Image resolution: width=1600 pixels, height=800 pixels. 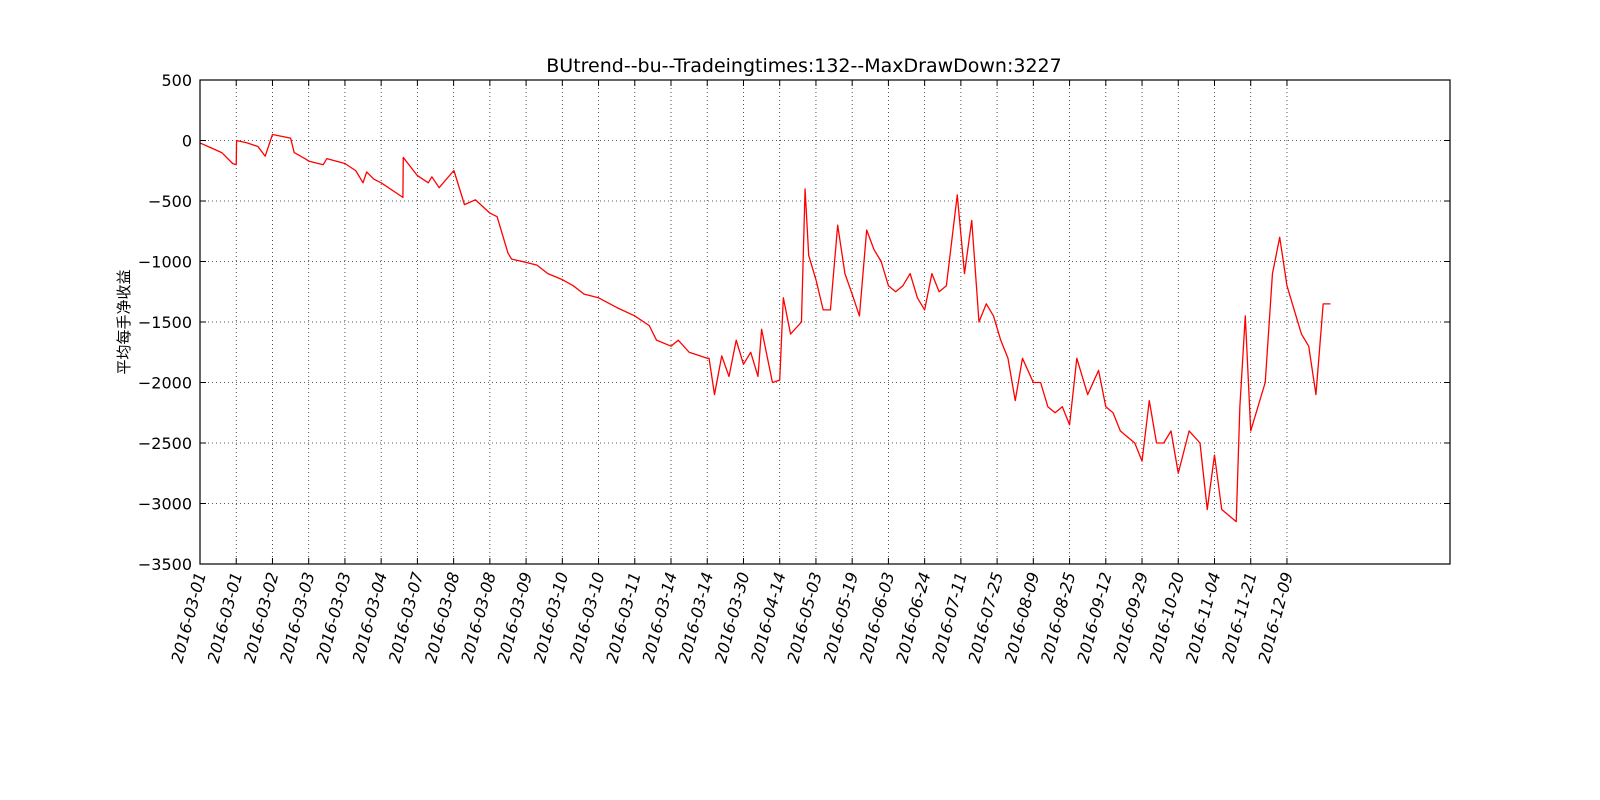 I want to click on y-tick-label: 500, so click(x=176, y=80).